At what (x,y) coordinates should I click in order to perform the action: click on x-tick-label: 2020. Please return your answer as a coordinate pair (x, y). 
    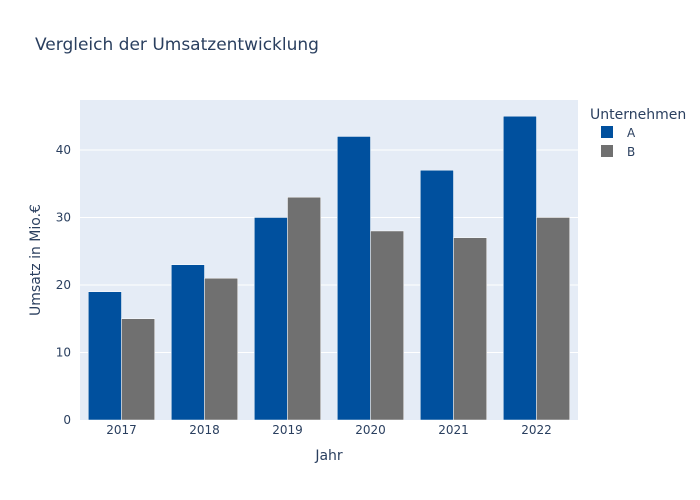
    Looking at the image, I should click on (370, 430).